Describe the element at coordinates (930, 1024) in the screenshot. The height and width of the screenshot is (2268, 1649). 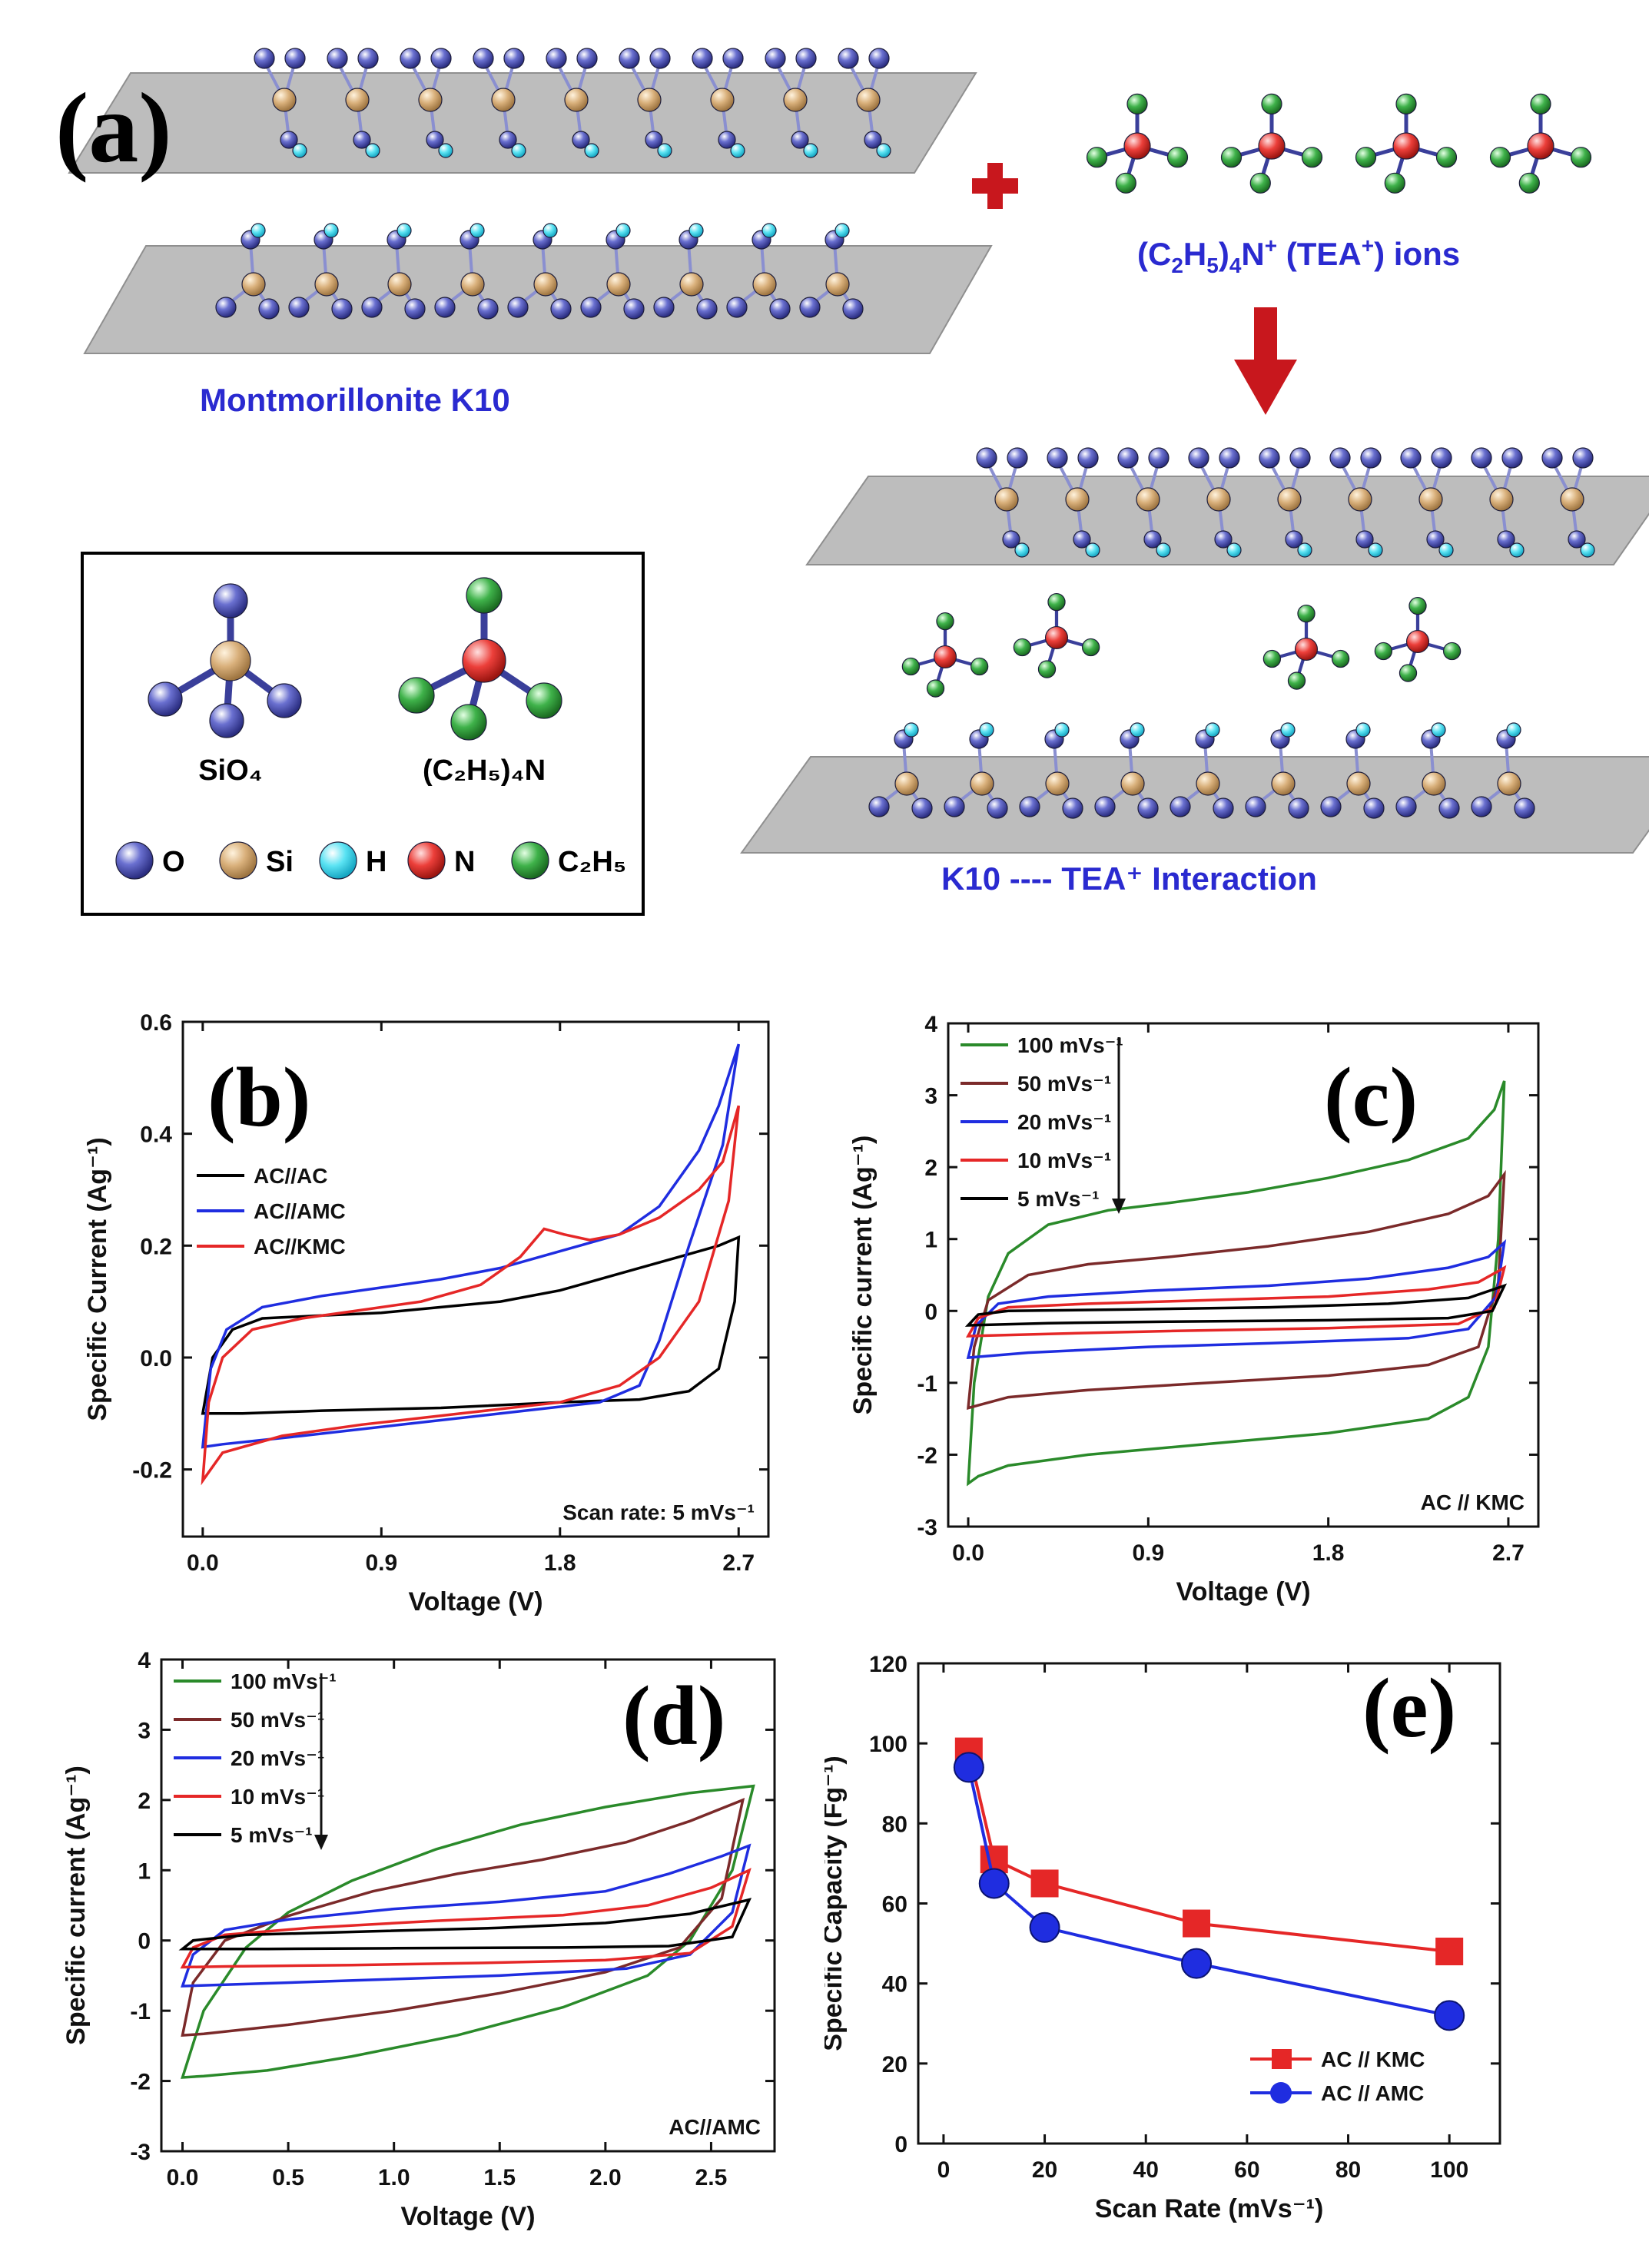
I see `y-tick-label: 4` at that location.